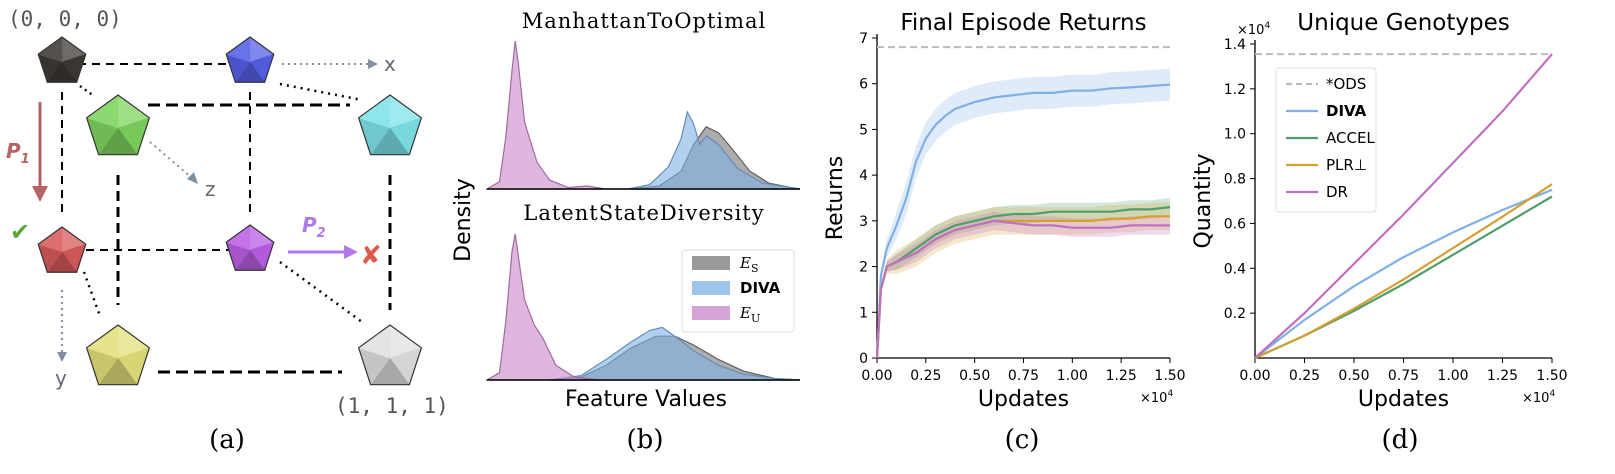 The width and height of the screenshot is (1615, 474). I want to click on b-legend-label: DIVA, so click(760, 288).